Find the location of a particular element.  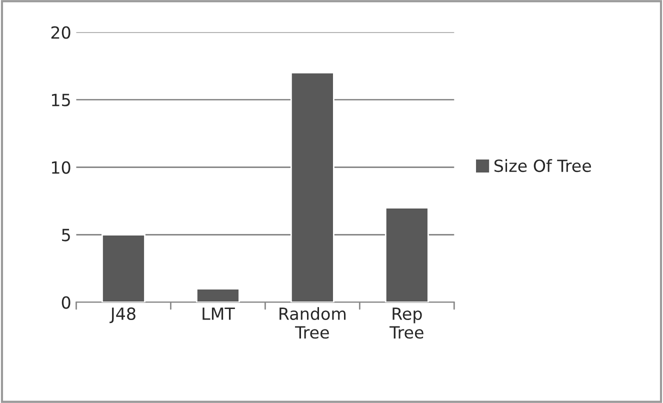

x-tick-label: LMT is located at coordinates (218, 314).